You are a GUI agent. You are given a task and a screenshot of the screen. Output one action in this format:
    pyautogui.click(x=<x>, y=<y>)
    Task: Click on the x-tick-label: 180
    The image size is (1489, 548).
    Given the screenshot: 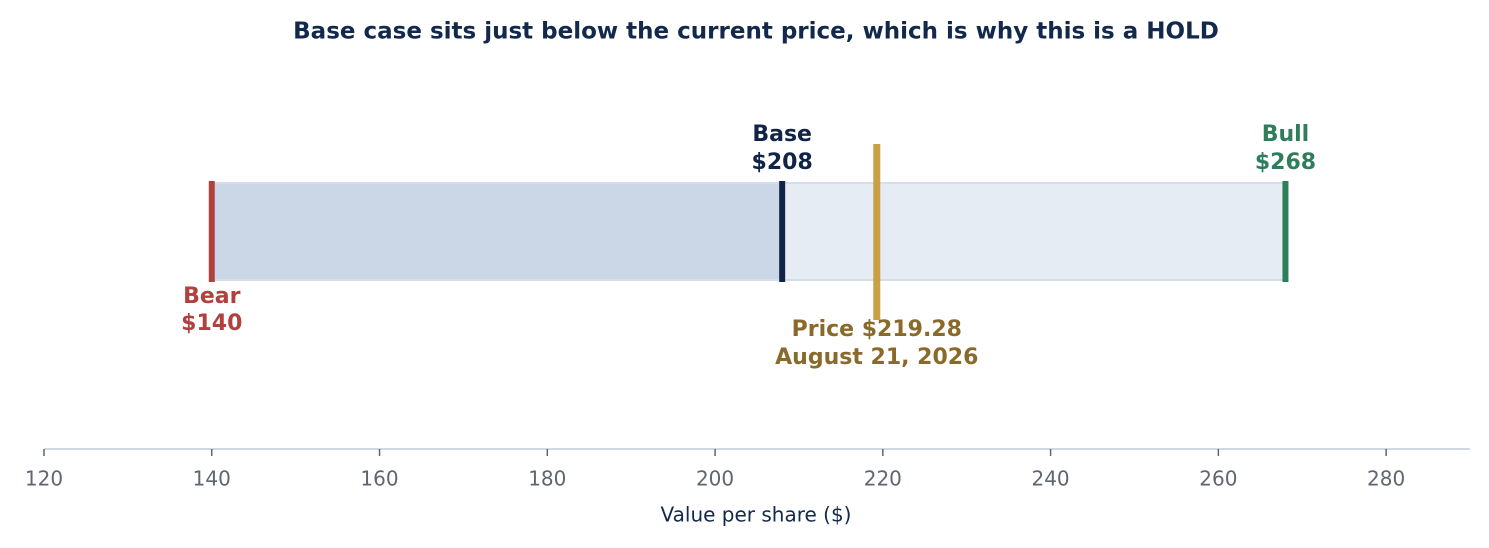 What is the action you would take?
    pyautogui.click(x=547, y=479)
    